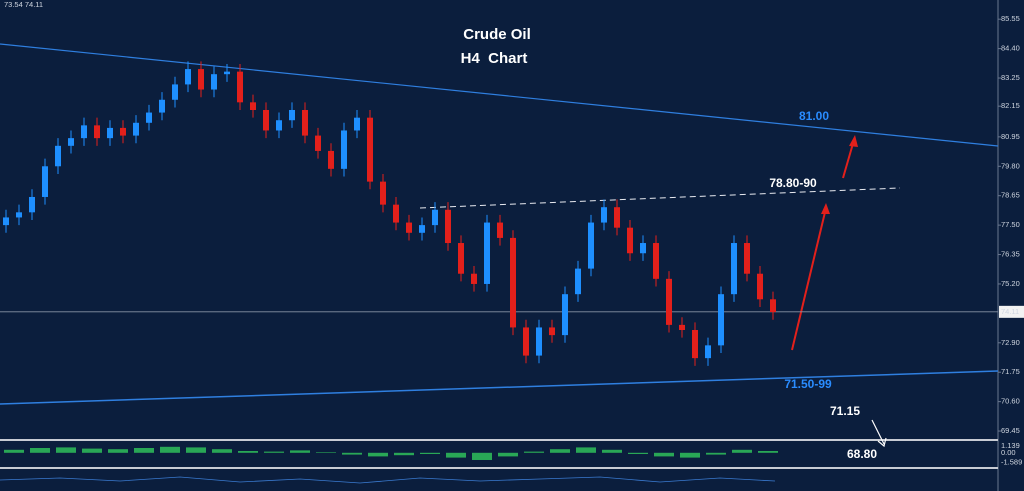 The image size is (1024, 491). I want to click on last-price-label: 74.11, so click(1010, 311).